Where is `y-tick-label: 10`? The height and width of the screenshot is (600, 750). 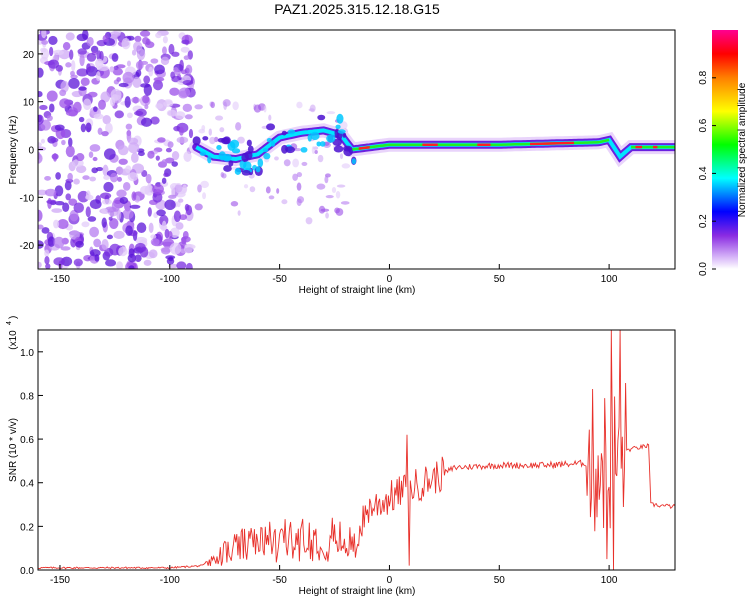 y-tick-label: 10 is located at coordinates (29, 103).